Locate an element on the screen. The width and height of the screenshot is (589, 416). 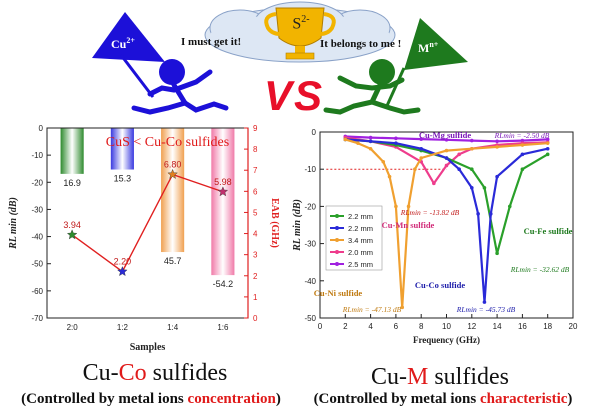
bar-group: 15.3 is located at coordinates (122, 156).